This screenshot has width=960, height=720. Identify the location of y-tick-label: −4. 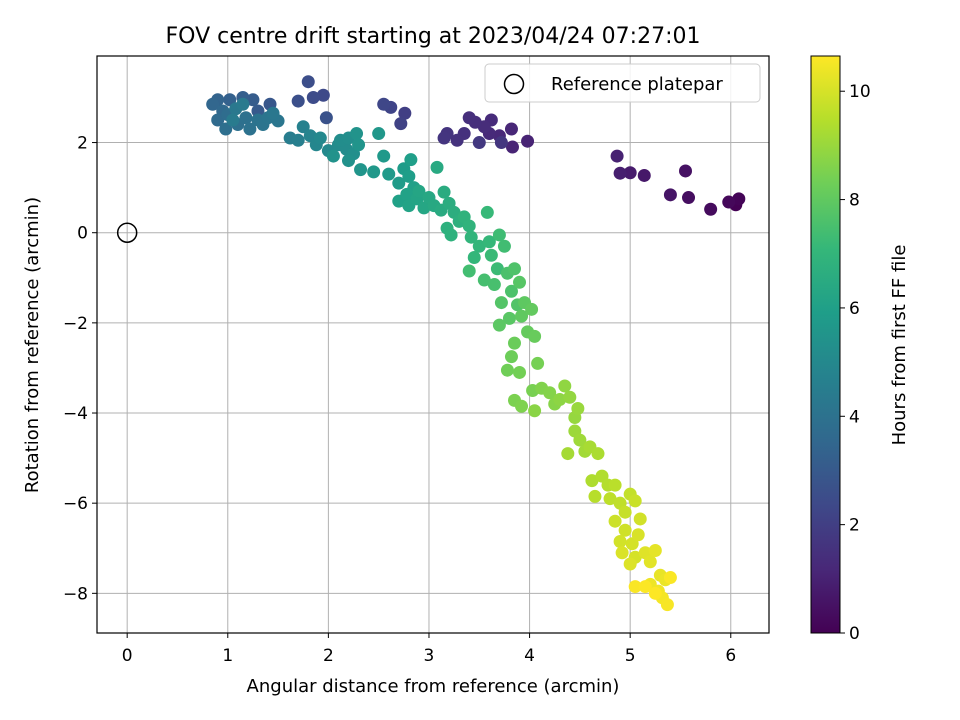
(75, 414).